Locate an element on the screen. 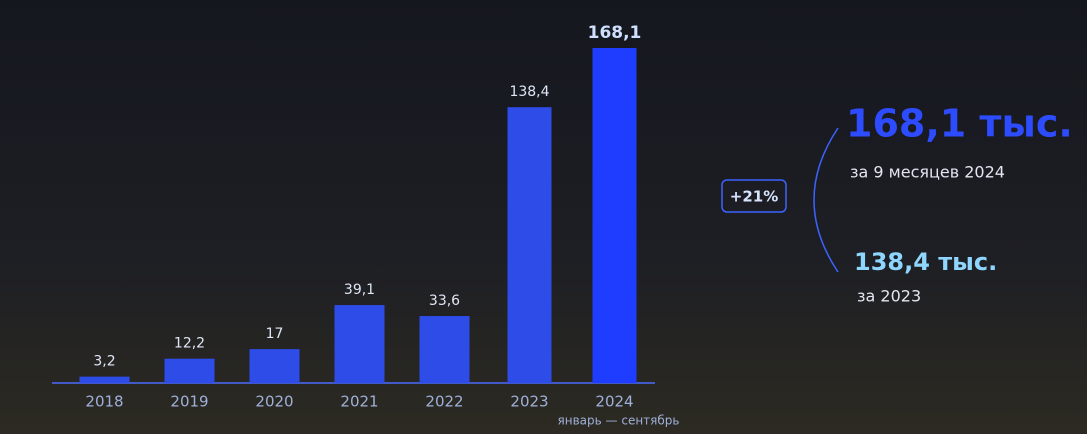  x-tick-label: 2021 is located at coordinates (359, 402).